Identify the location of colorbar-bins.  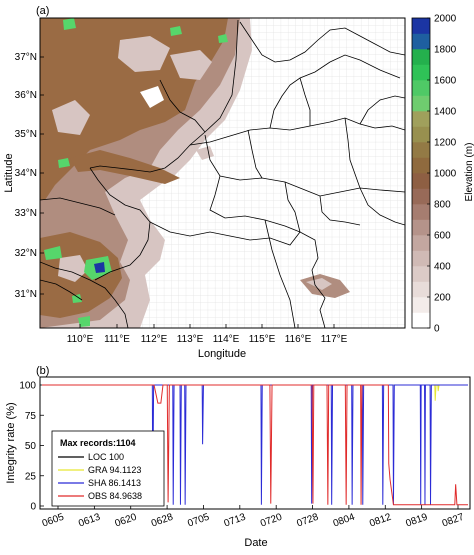
(421, 173).